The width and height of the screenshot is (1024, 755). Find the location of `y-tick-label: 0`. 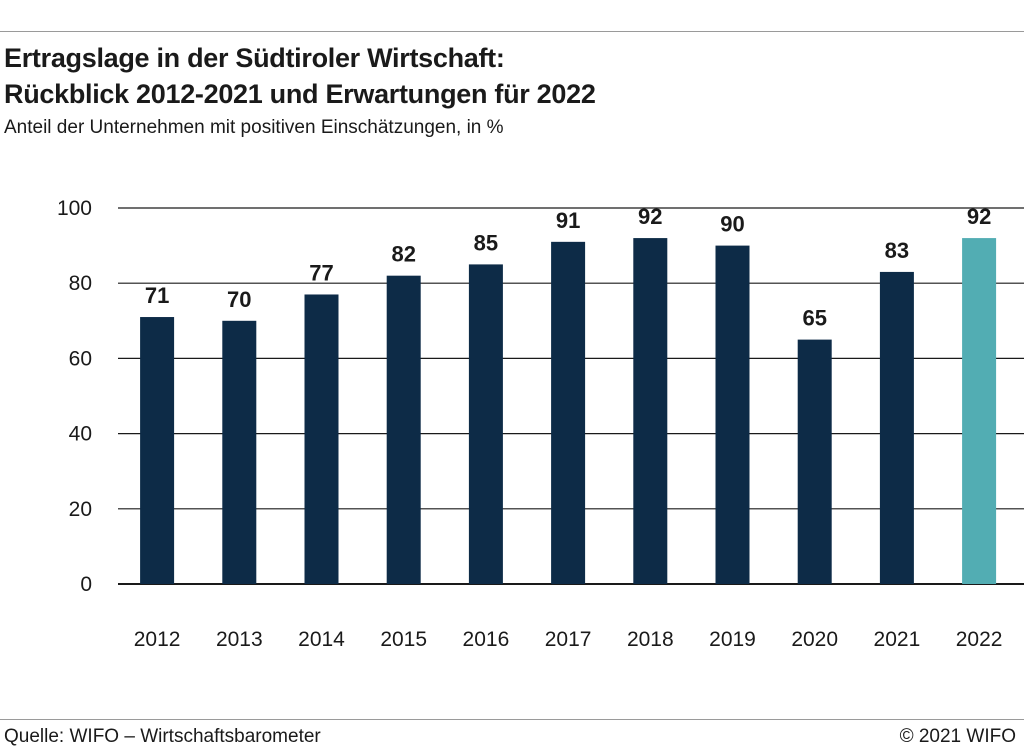

y-tick-label: 0 is located at coordinates (86, 584).